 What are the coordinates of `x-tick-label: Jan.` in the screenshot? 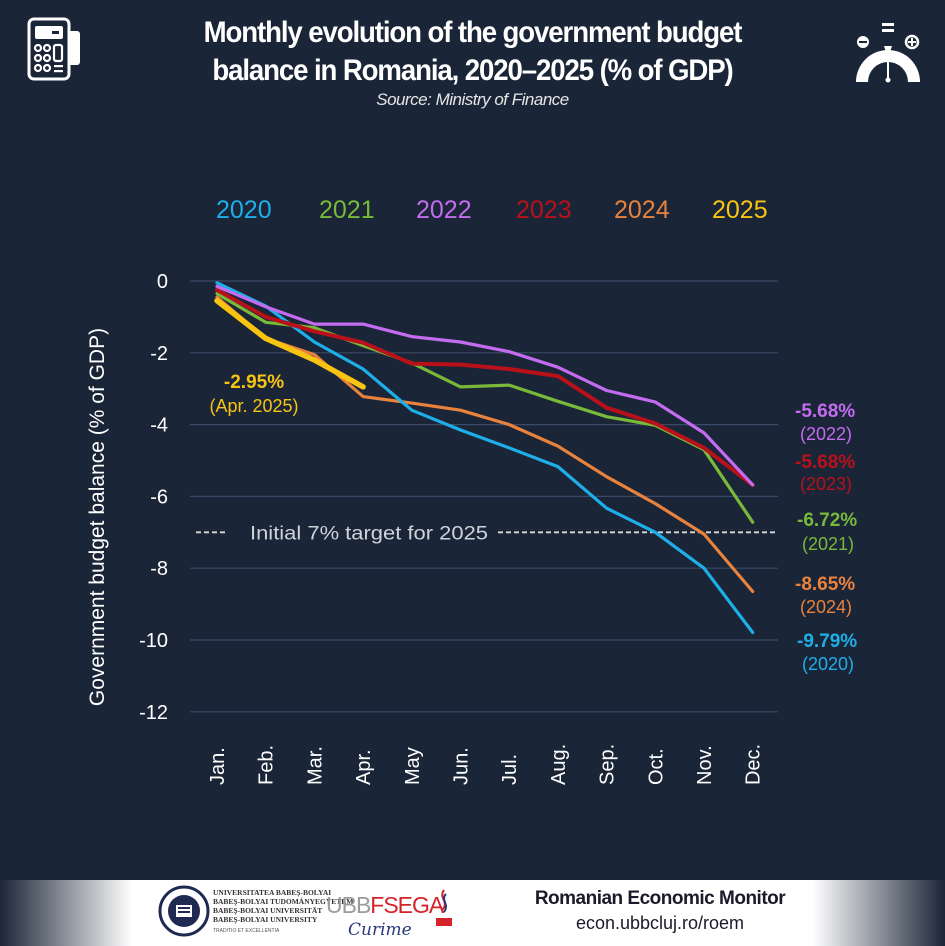 It's located at (218, 766).